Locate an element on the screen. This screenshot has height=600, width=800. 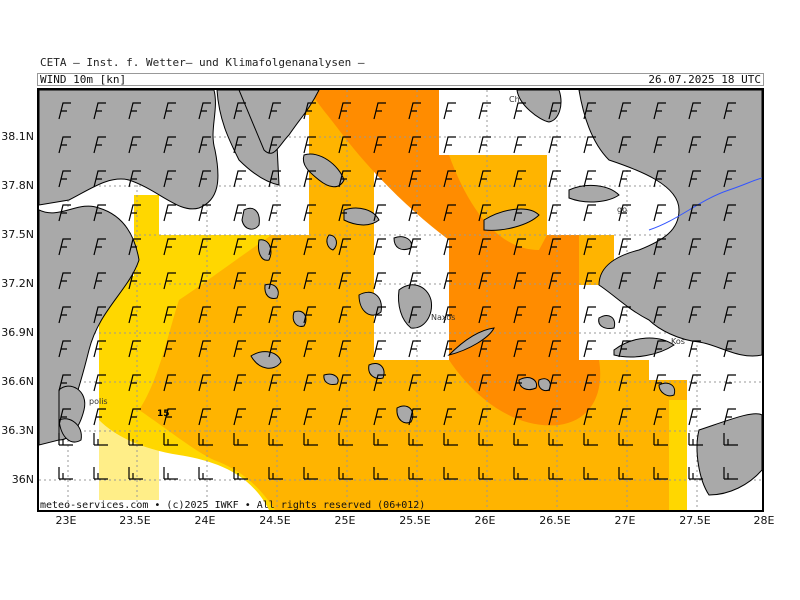
land-astypalea is located at coordinates (528, 384).